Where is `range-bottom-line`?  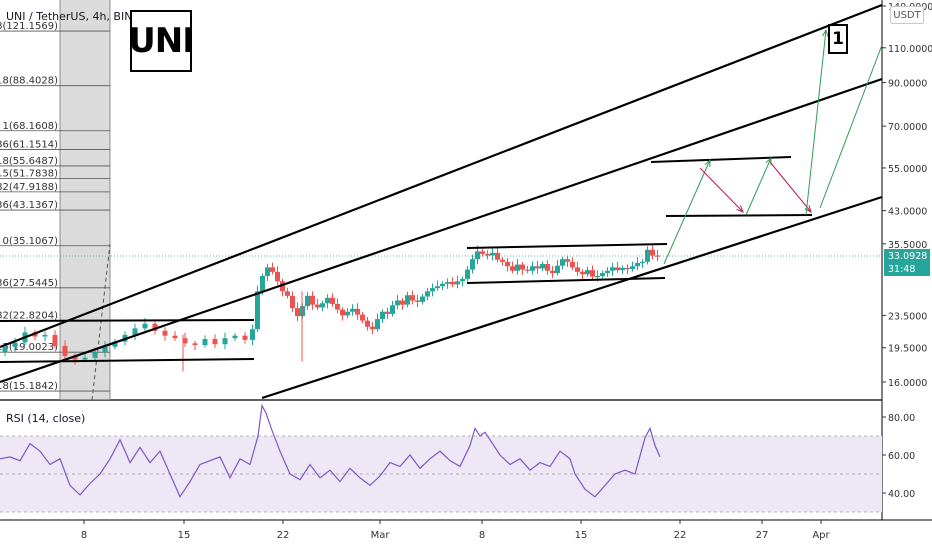 range-bottom-line is located at coordinates (127, 360).